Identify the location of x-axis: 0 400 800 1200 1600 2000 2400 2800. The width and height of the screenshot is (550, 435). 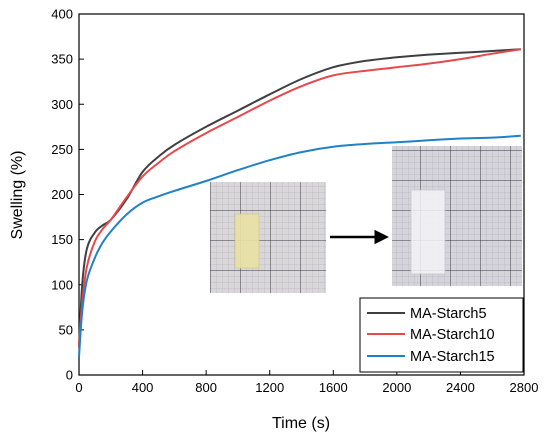
(306, 382).